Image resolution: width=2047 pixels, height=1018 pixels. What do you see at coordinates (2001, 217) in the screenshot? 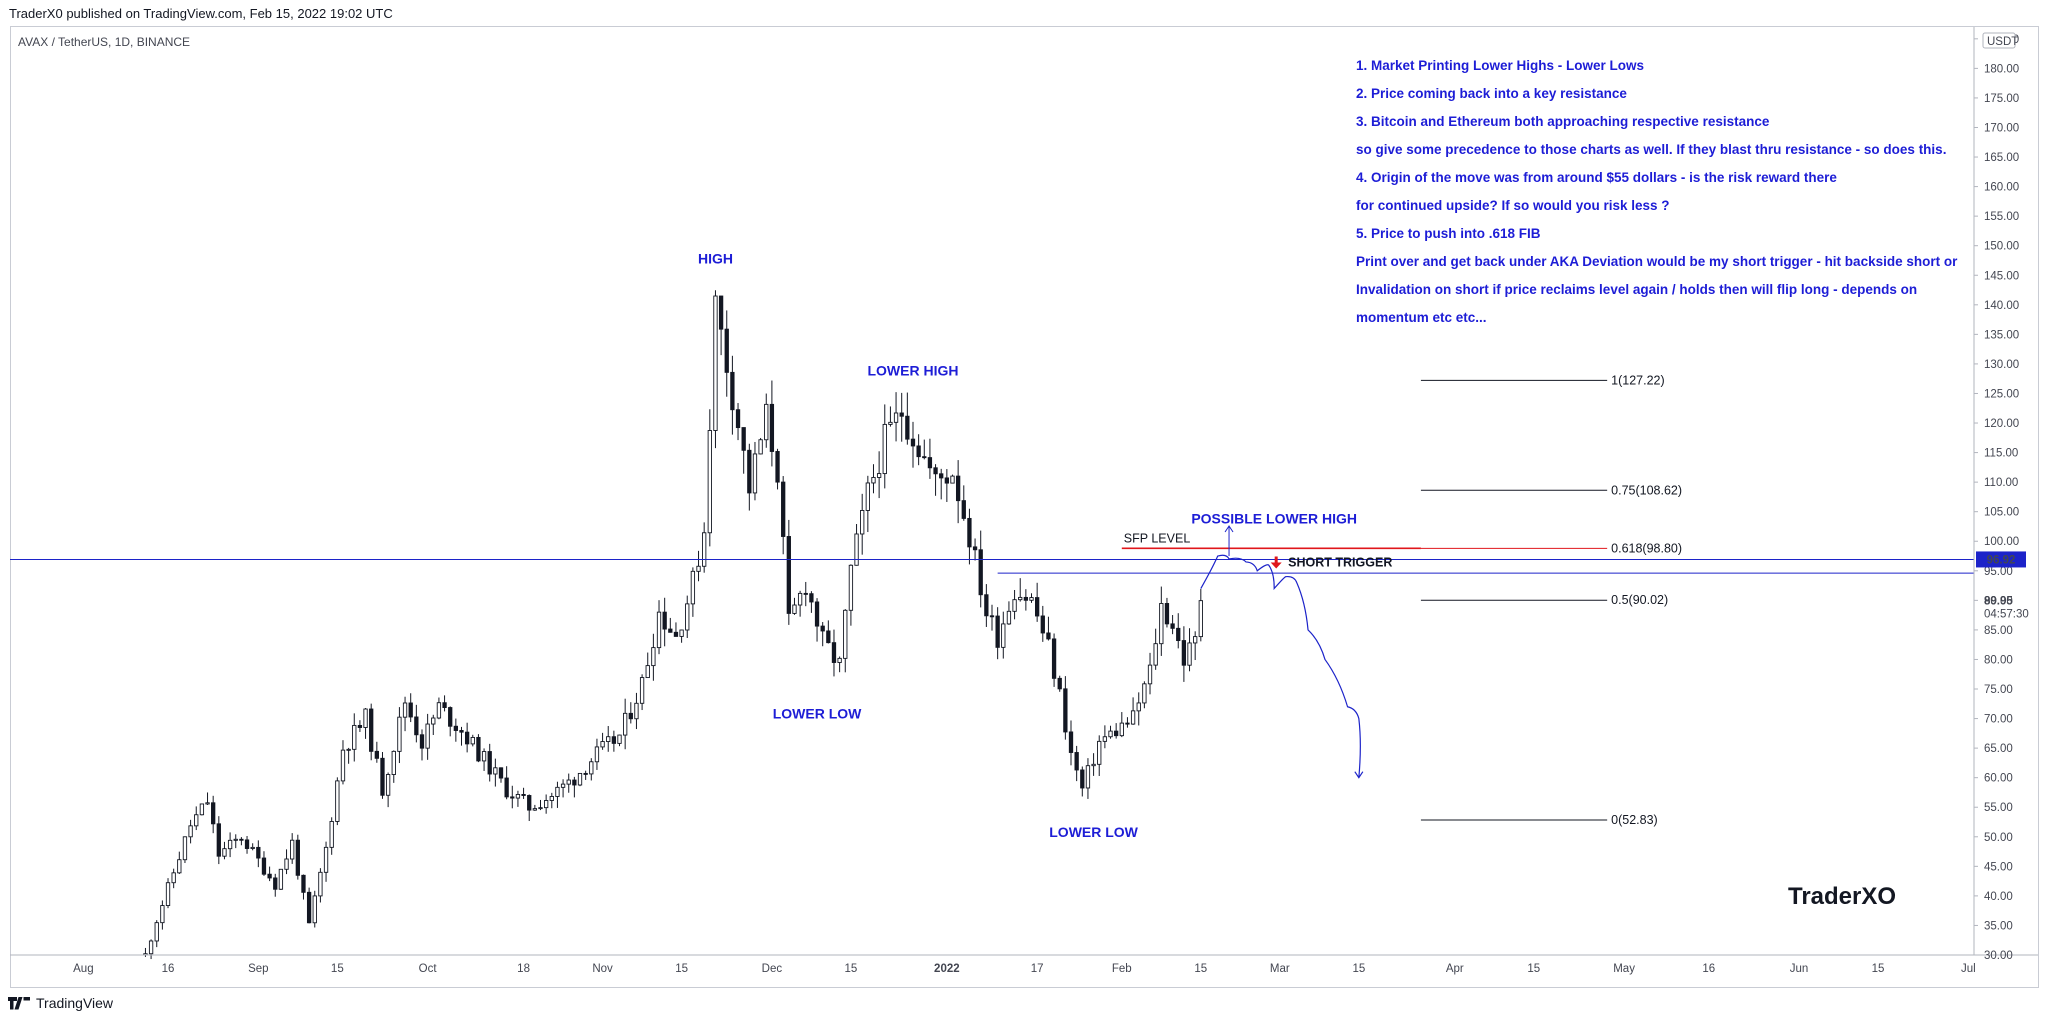
I see `y-tick-label: 155.00` at bounding box center [2001, 217].